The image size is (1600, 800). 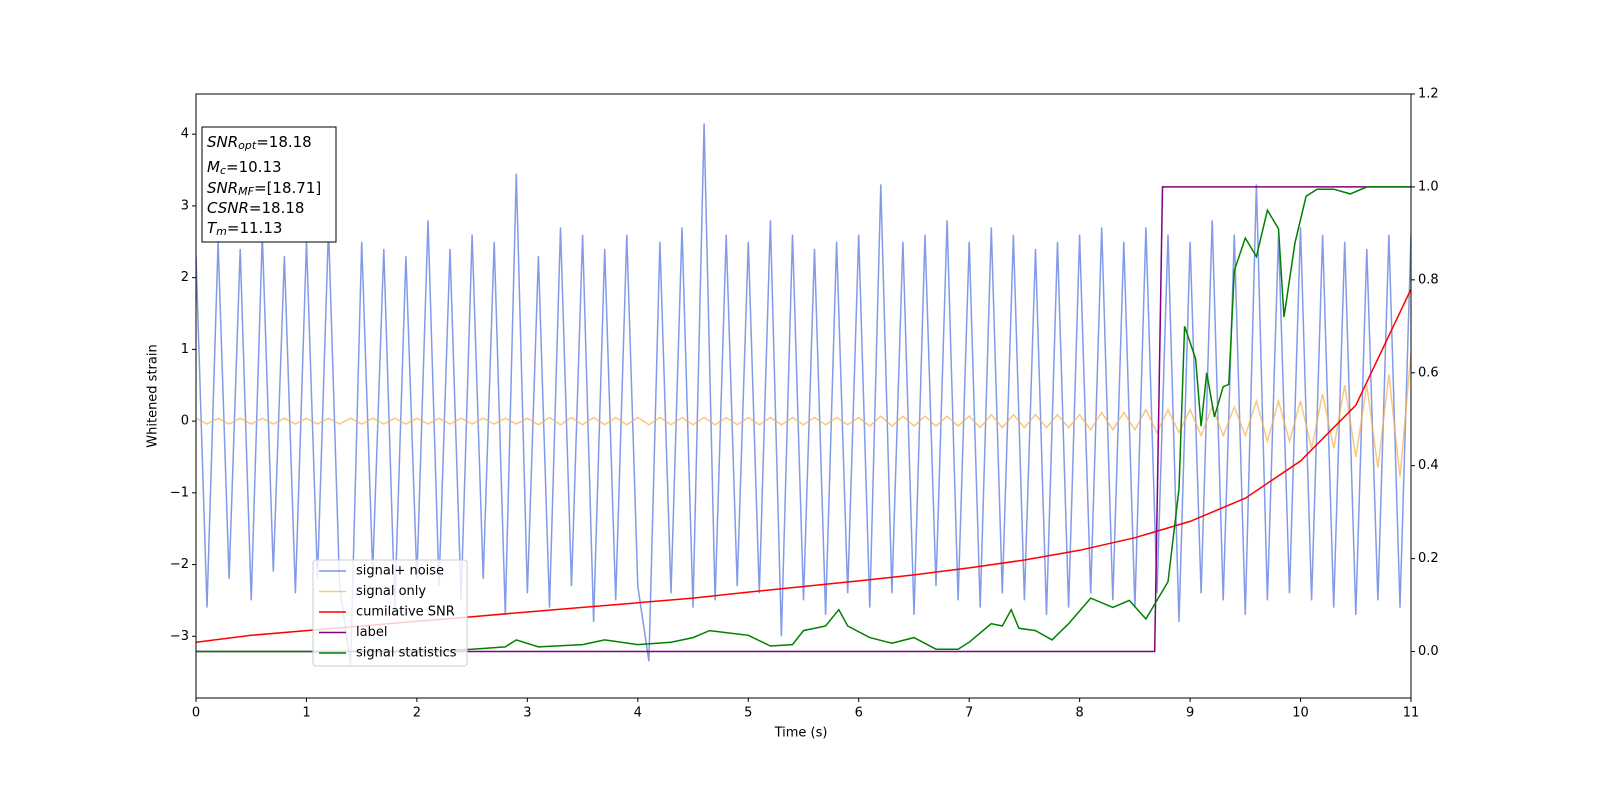 I want to click on legend-label: cumilative SNR, so click(x=405, y=612).